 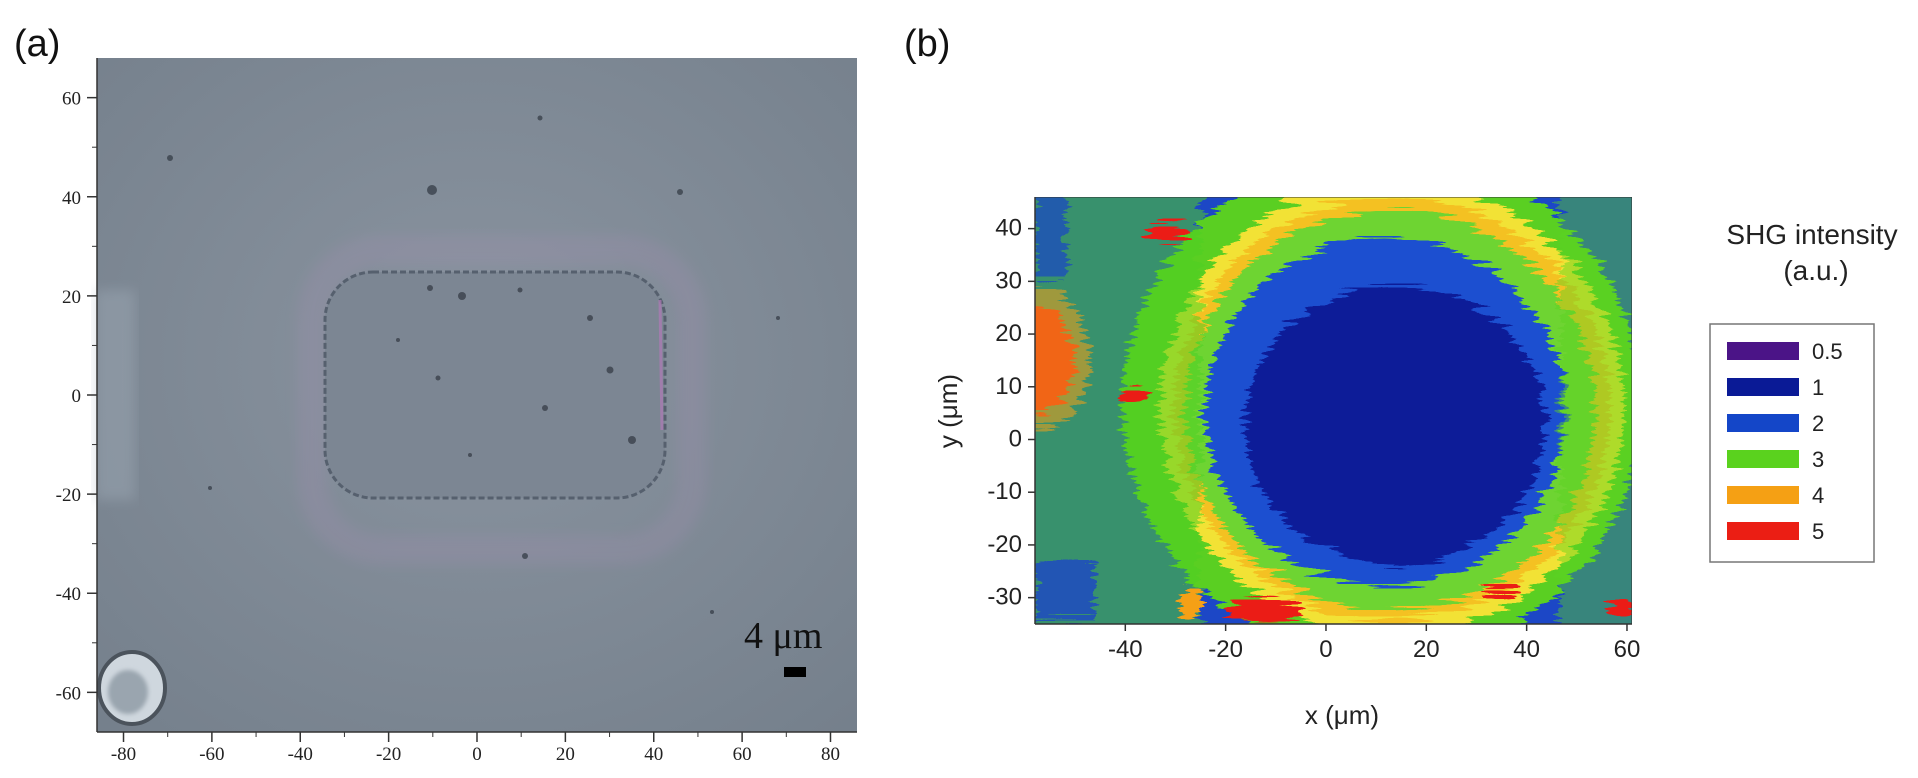 I want to click on y-tick-label: 60, so click(x=71, y=99).